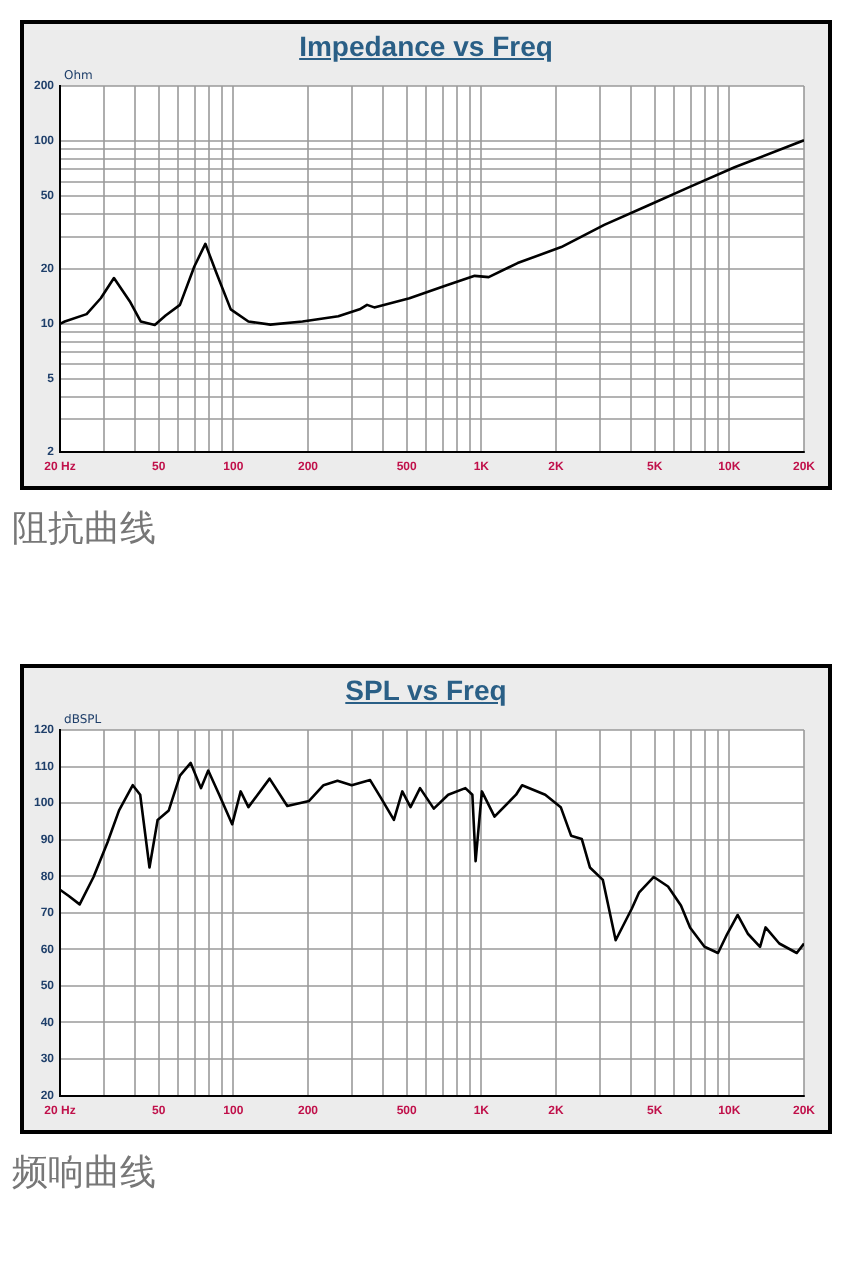  What do you see at coordinates (84, 529) in the screenshot?
I see `text: 阻抗曲线` at bounding box center [84, 529].